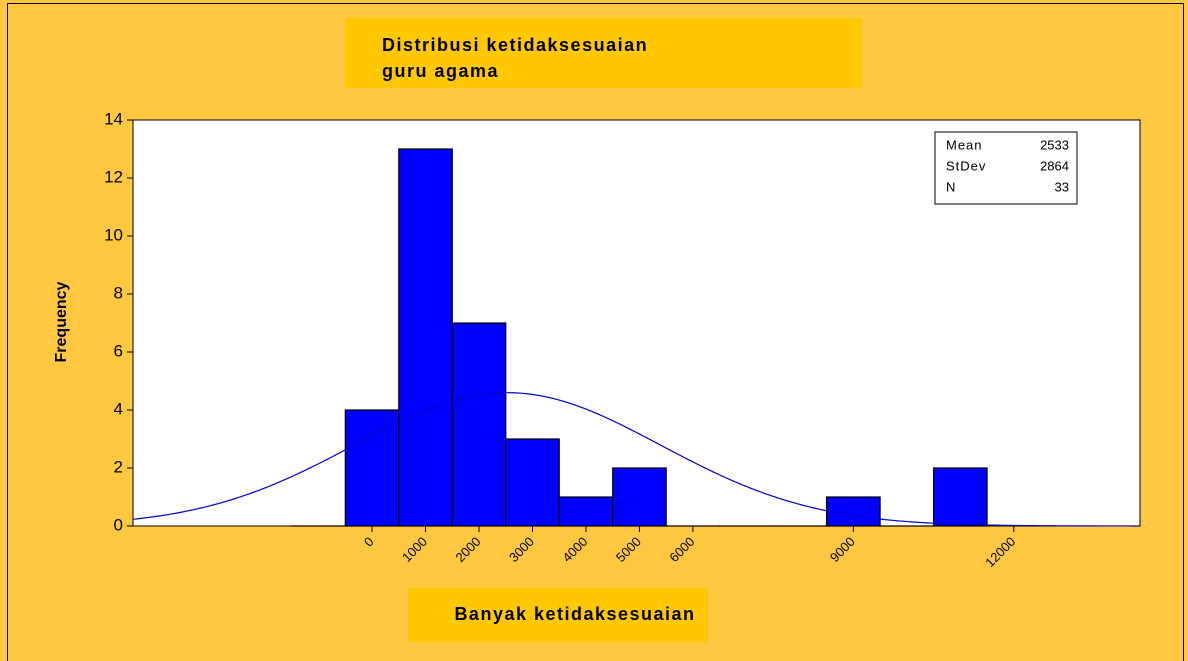  What do you see at coordinates (1006, 168) in the screenshot?
I see `stats-box` at bounding box center [1006, 168].